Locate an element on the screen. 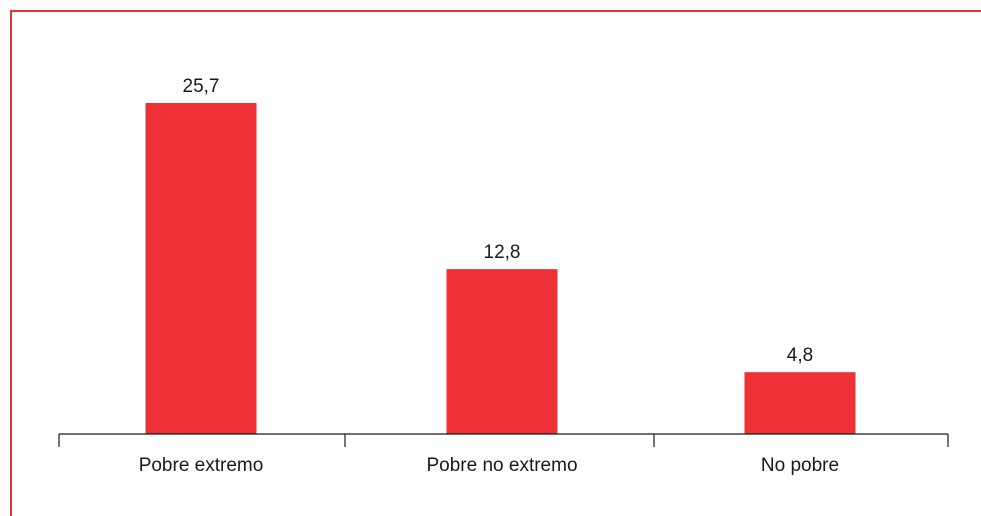  category-label-1: Pobre extremo is located at coordinates (201, 465).